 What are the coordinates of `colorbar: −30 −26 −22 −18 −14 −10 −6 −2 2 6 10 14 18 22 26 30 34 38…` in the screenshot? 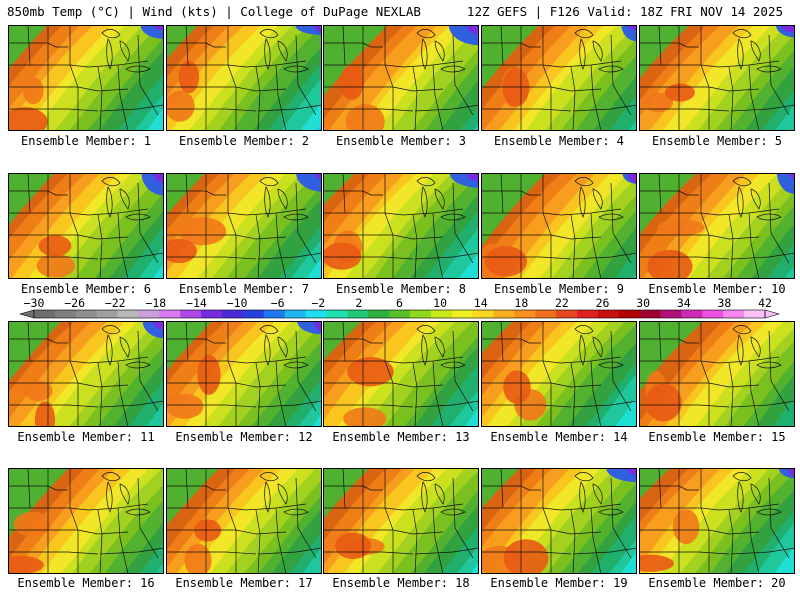 It's located at (400, 308).